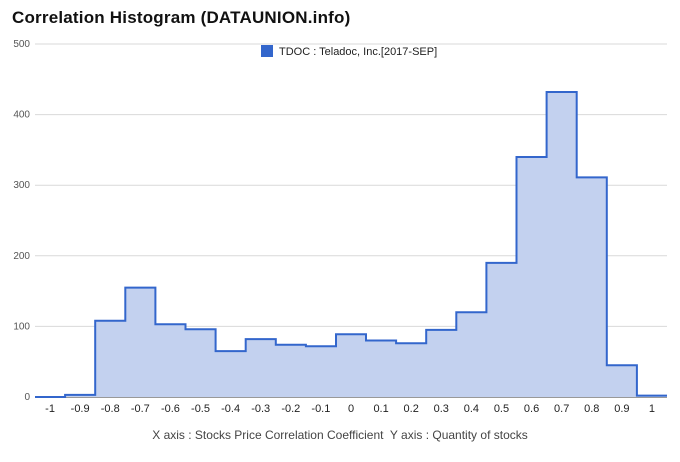 The image size is (680, 462). What do you see at coordinates (110, 409) in the screenshot?
I see `x-tick-label: -0.8` at bounding box center [110, 409].